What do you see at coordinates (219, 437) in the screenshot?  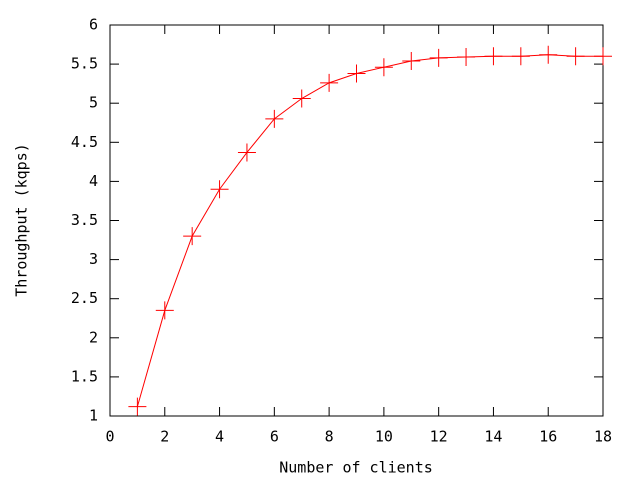 I see `x-tick-label: 4` at bounding box center [219, 437].